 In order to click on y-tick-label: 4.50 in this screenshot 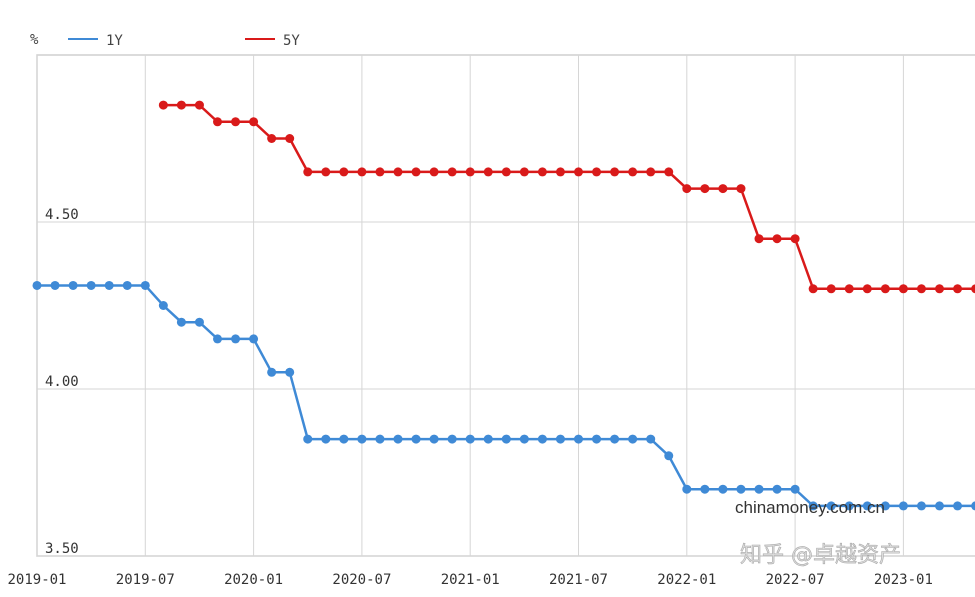, I will do `click(62, 215)`.